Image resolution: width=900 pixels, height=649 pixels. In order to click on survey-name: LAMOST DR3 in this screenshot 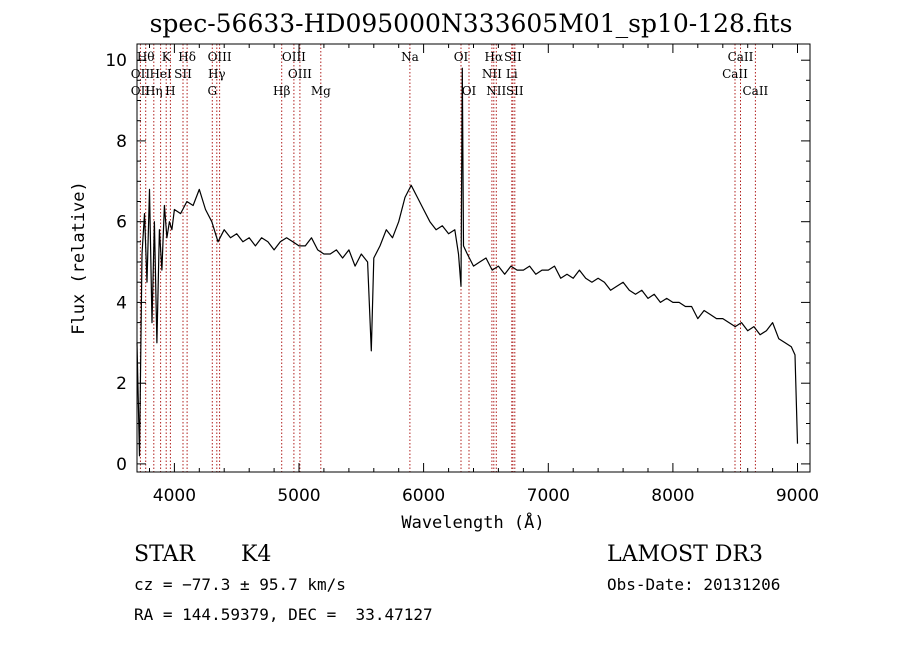, I will do `click(685, 554)`.